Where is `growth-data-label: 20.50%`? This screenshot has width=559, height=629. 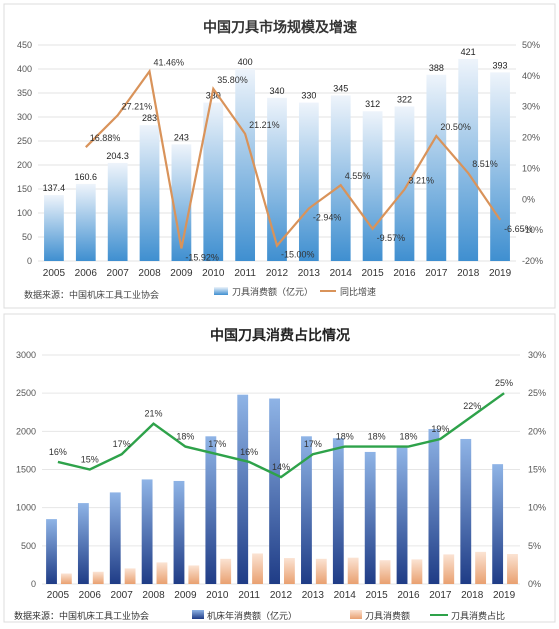
growth-data-label: 20.50% is located at coordinates (455, 127).